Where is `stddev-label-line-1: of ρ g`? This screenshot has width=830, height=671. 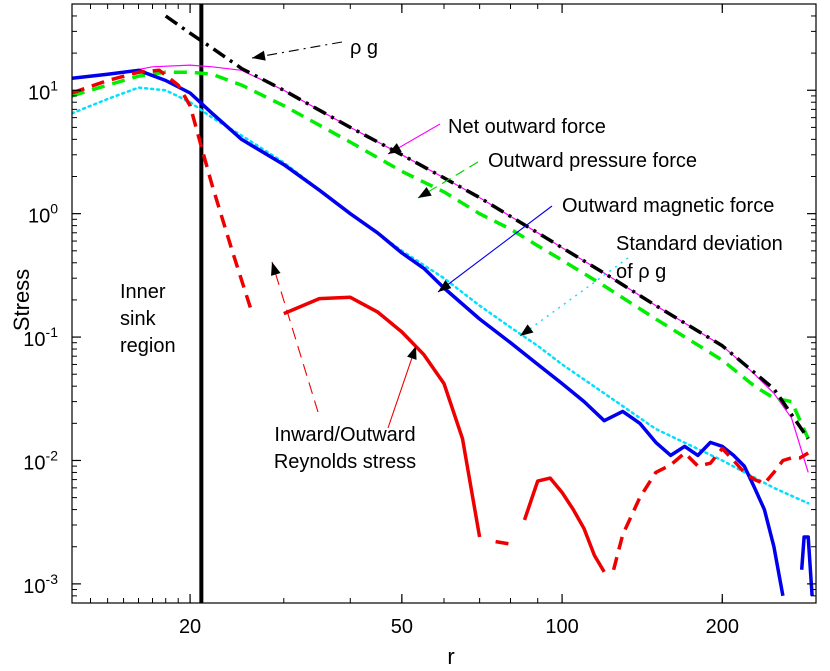
stddev-label-line-1: of ρ g is located at coordinates (641, 272).